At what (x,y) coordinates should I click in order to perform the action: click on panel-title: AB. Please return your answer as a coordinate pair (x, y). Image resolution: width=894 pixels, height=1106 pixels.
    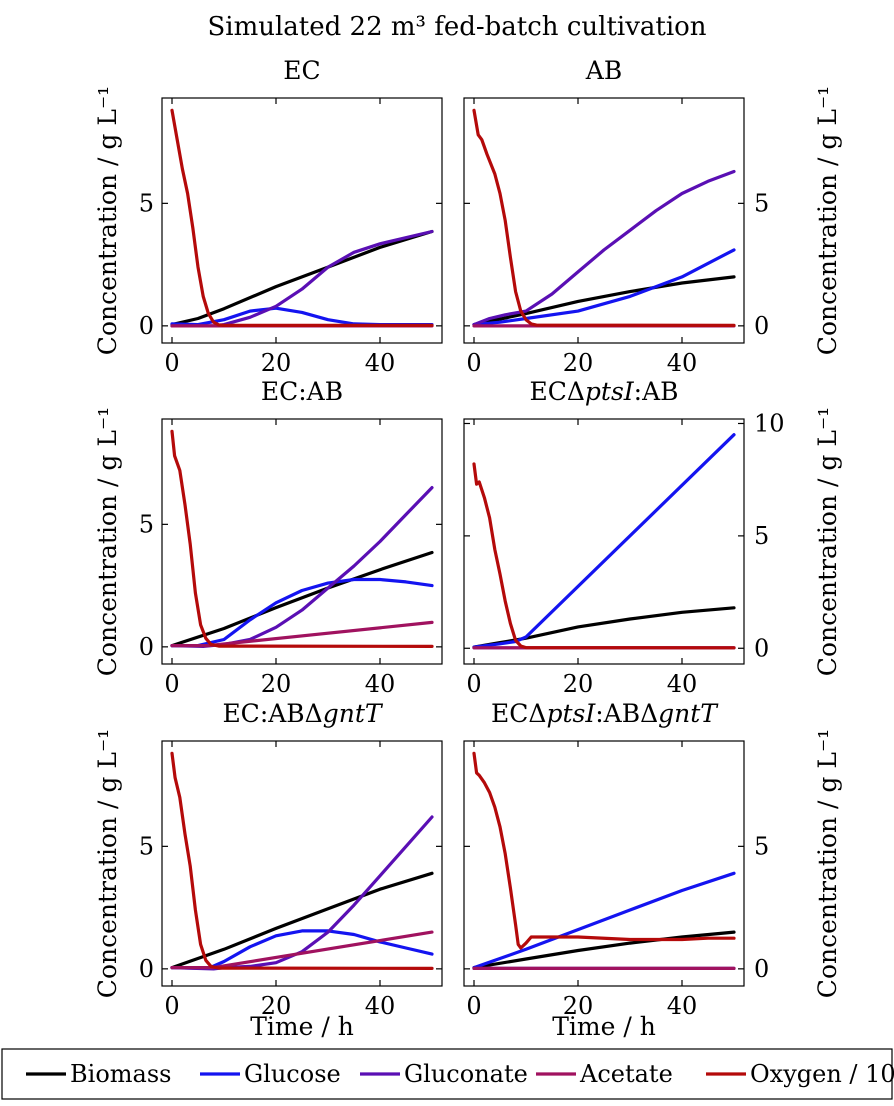
    Looking at the image, I should click on (603, 70).